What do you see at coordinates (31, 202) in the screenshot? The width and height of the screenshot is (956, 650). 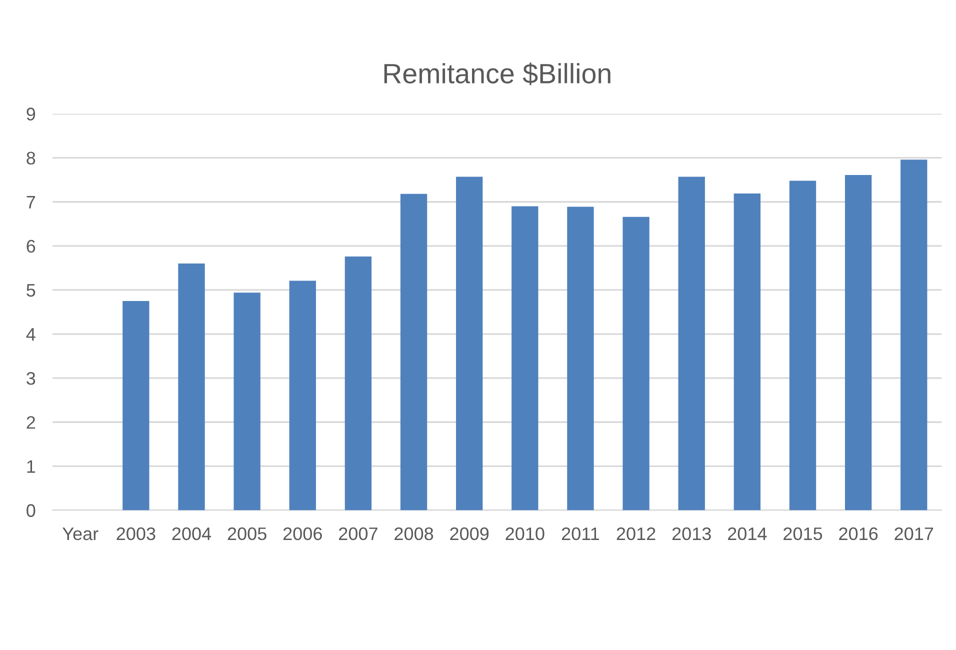 I see `y-tick-label: 7` at bounding box center [31, 202].